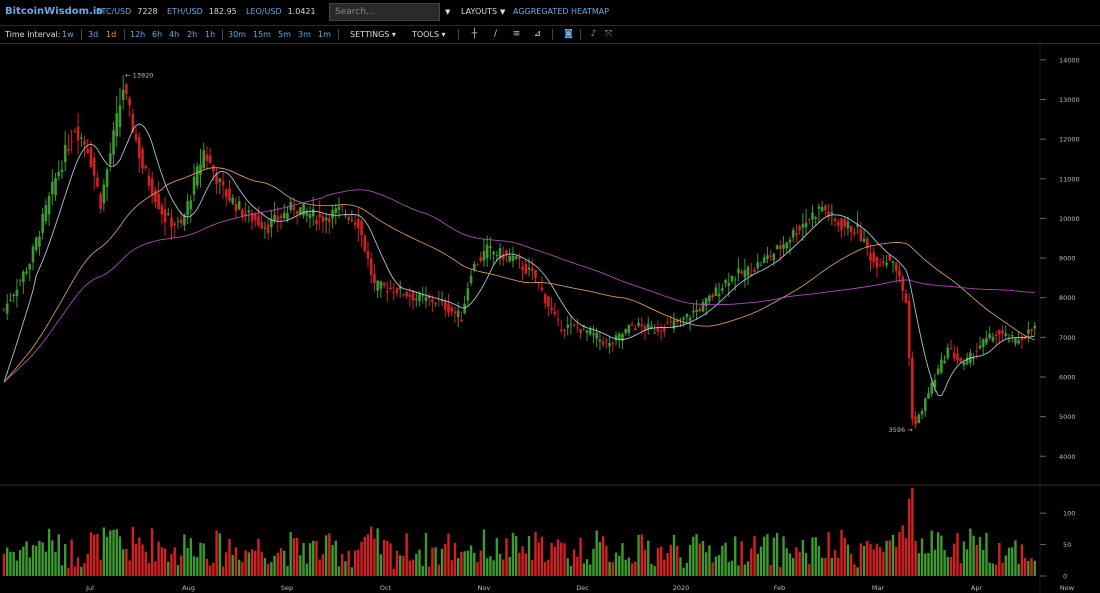 The image size is (1100, 593). I want to click on tools-menu: TOOLS ▾, so click(429, 34).